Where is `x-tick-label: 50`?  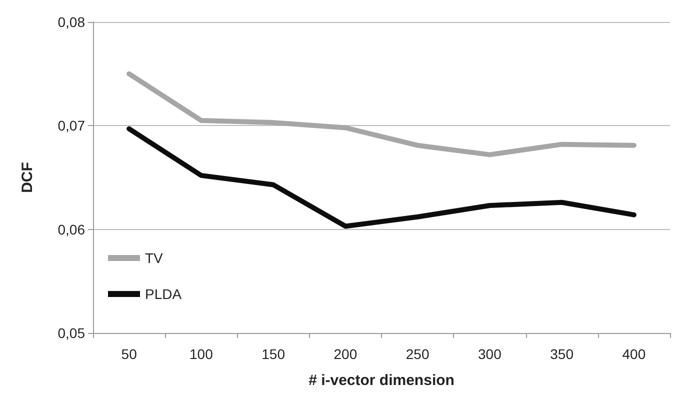 x-tick-label: 50 is located at coordinates (129, 354).